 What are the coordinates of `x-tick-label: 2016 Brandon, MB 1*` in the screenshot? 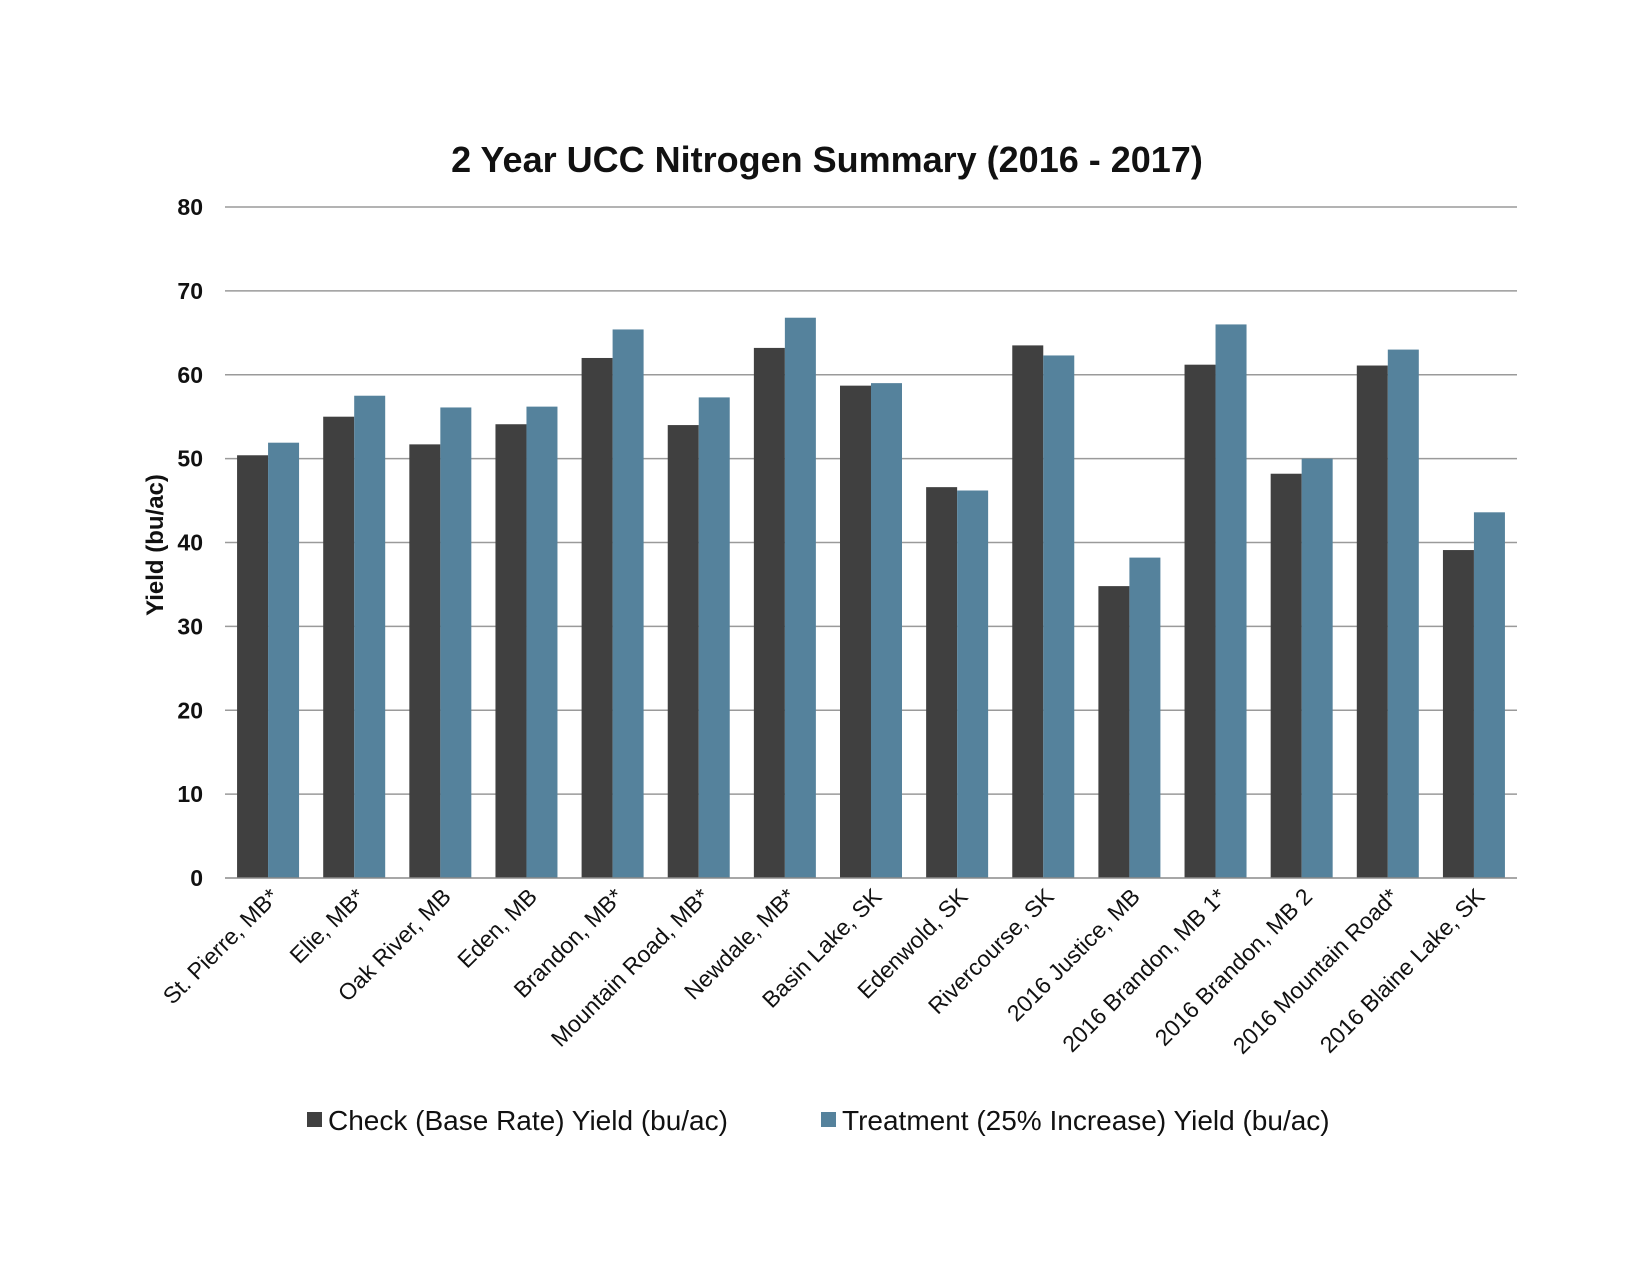 It's located at (1144, 970).